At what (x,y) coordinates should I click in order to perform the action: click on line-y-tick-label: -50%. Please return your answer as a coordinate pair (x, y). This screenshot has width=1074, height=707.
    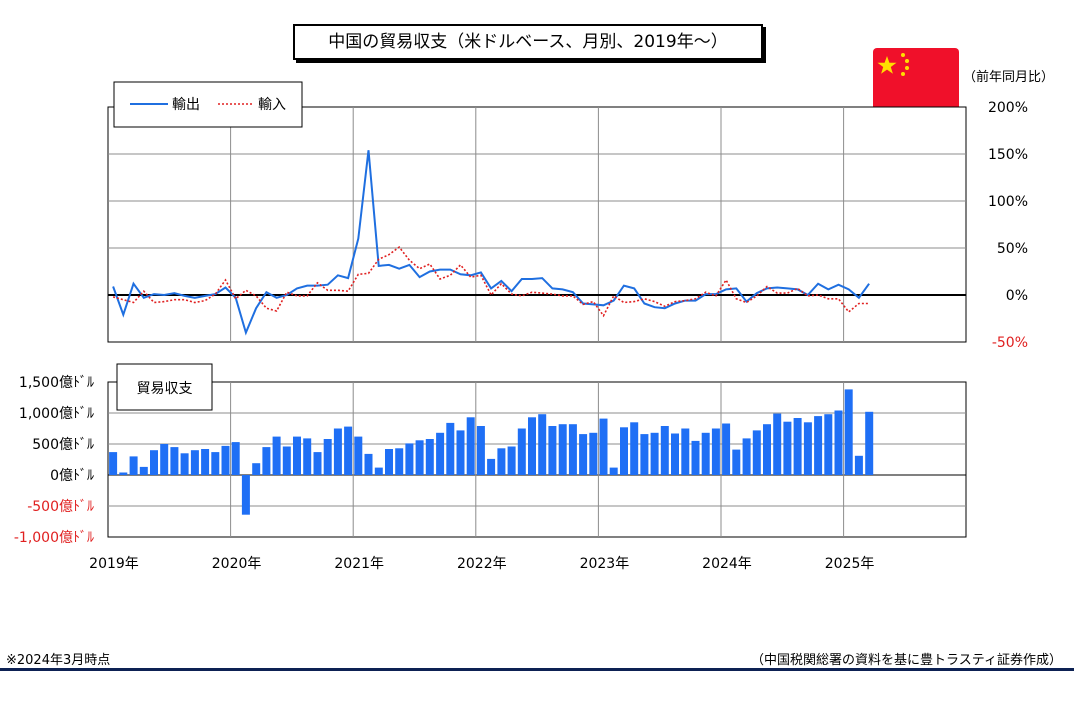
    Looking at the image, I should click on (1010, 343).